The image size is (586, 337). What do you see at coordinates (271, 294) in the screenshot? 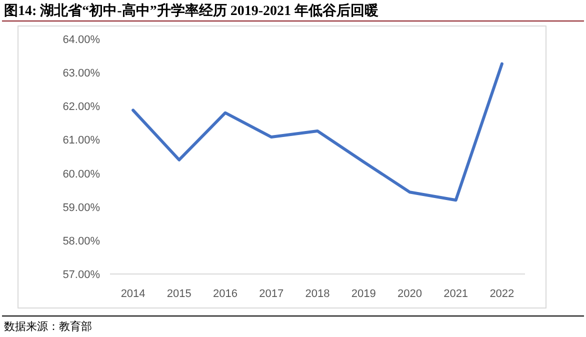
I see `x-tick-label: 2017` at bounding box center [271, 294].